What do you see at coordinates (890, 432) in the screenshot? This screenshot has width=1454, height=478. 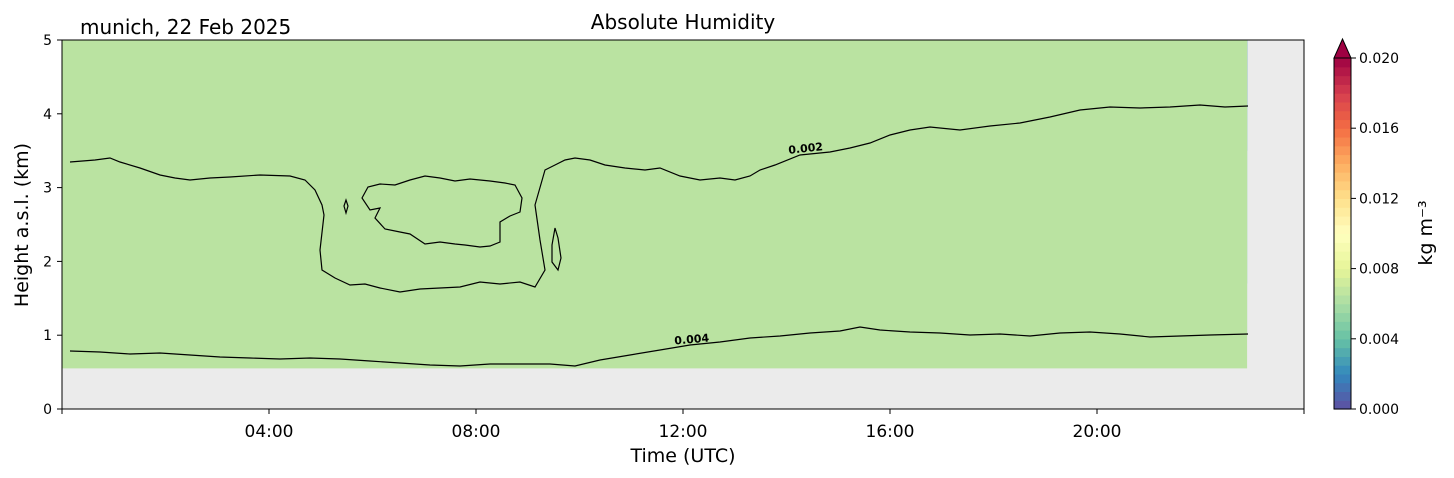 I see `x-tick-label: 16:00` at bounding box center [890, 432].